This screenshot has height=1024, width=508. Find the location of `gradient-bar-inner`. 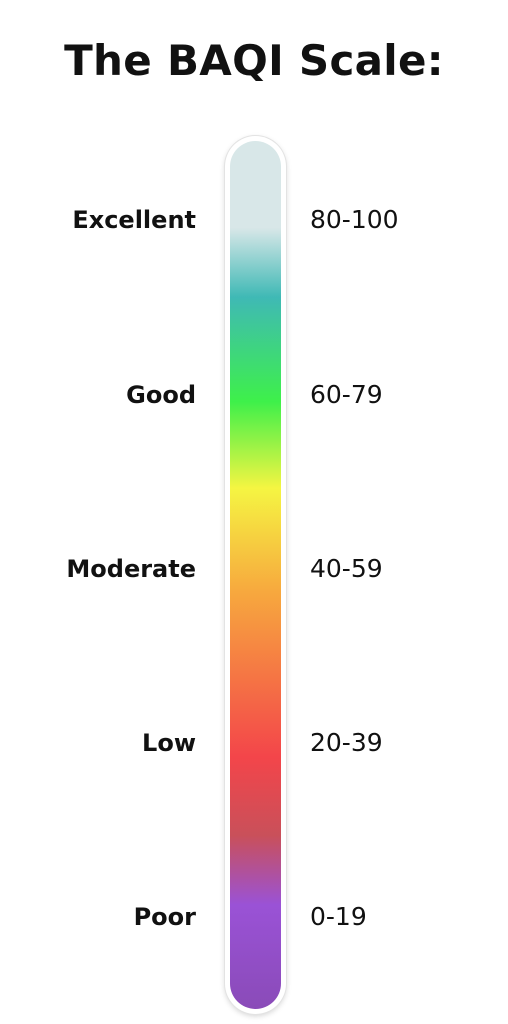

gradient-bar-inner is located at coordinates (255, 575).